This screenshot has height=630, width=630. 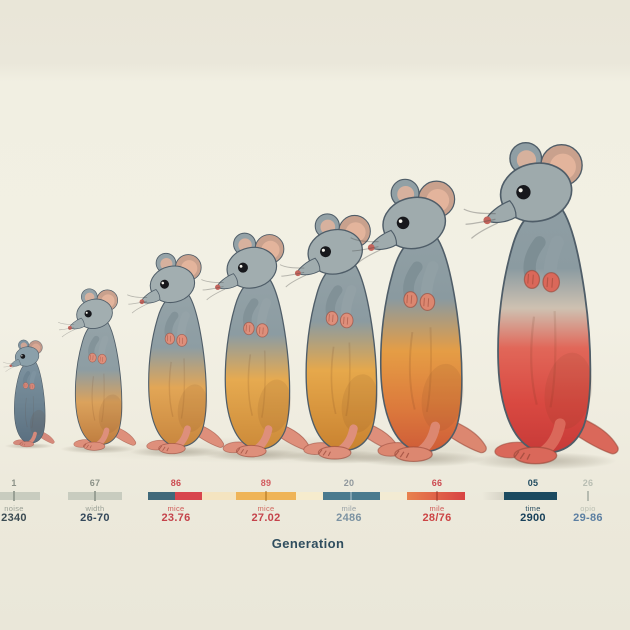 I want to click on legend-value: 27.02, so click(x=266, y=518).